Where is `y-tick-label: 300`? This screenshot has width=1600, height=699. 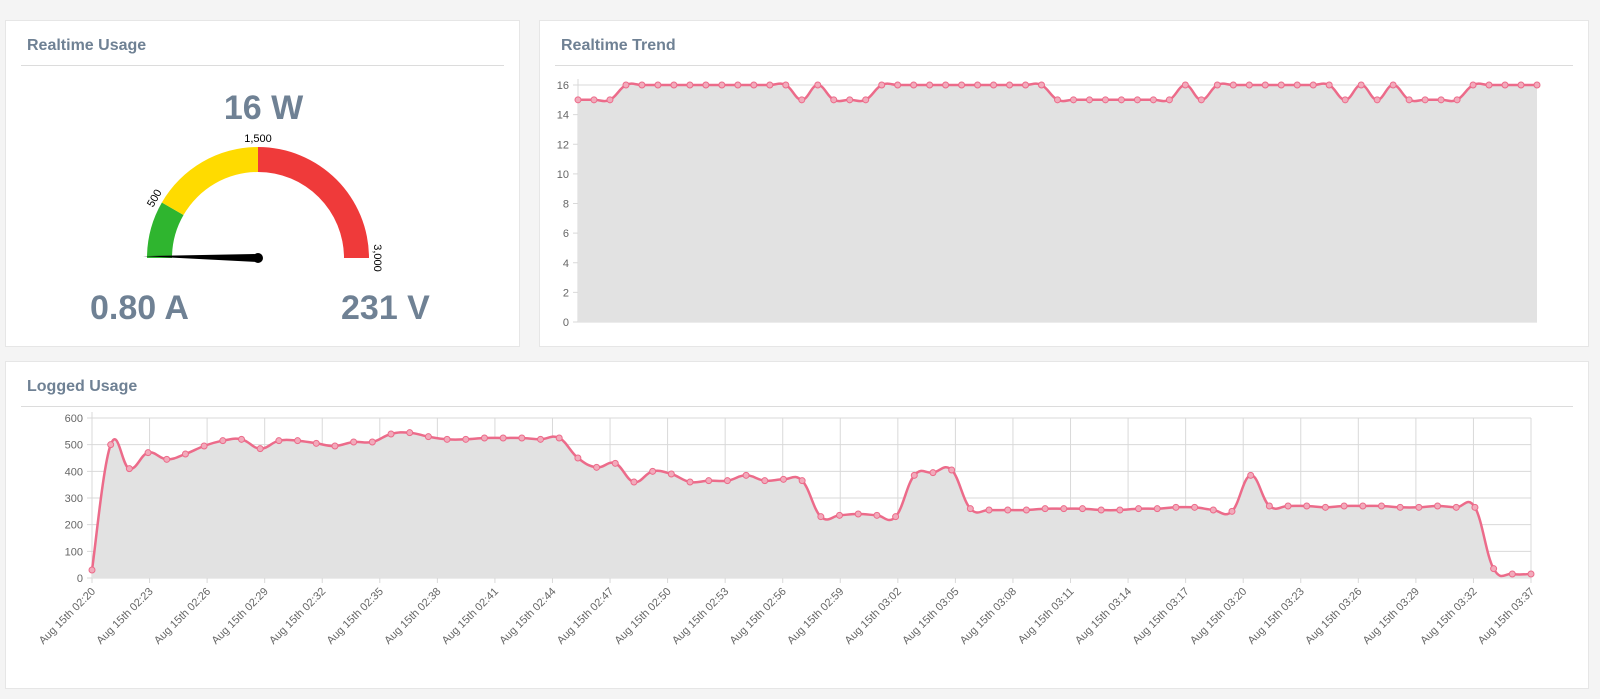 y-tick-label: 300 is located at coordinates (74, 499).